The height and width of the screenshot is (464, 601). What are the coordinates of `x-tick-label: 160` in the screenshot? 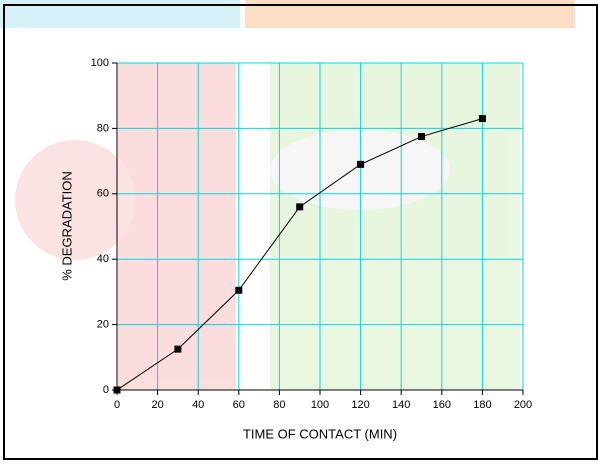 It's located at (442, 405).